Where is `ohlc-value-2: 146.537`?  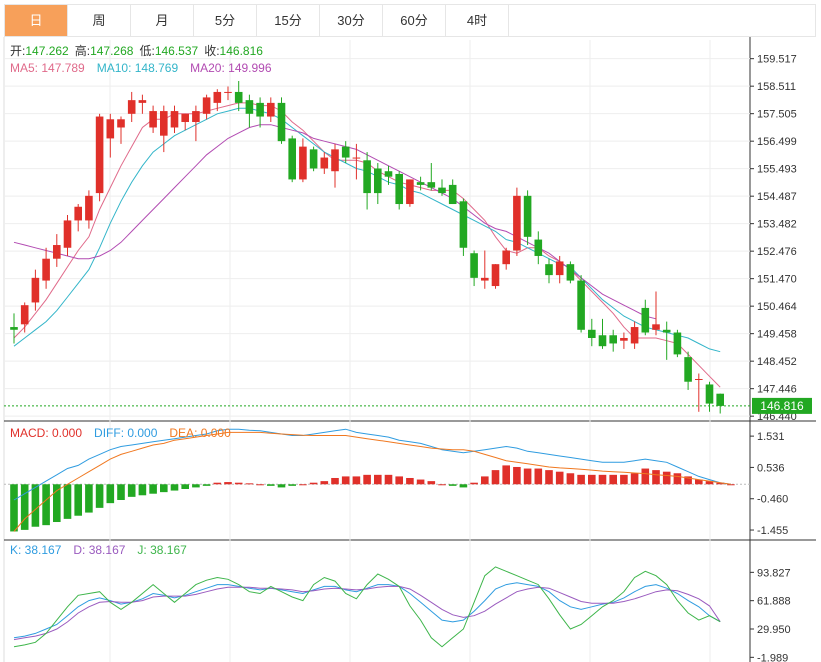 ohlc-value-2: 146.537 is located at coordinates (177, 51).